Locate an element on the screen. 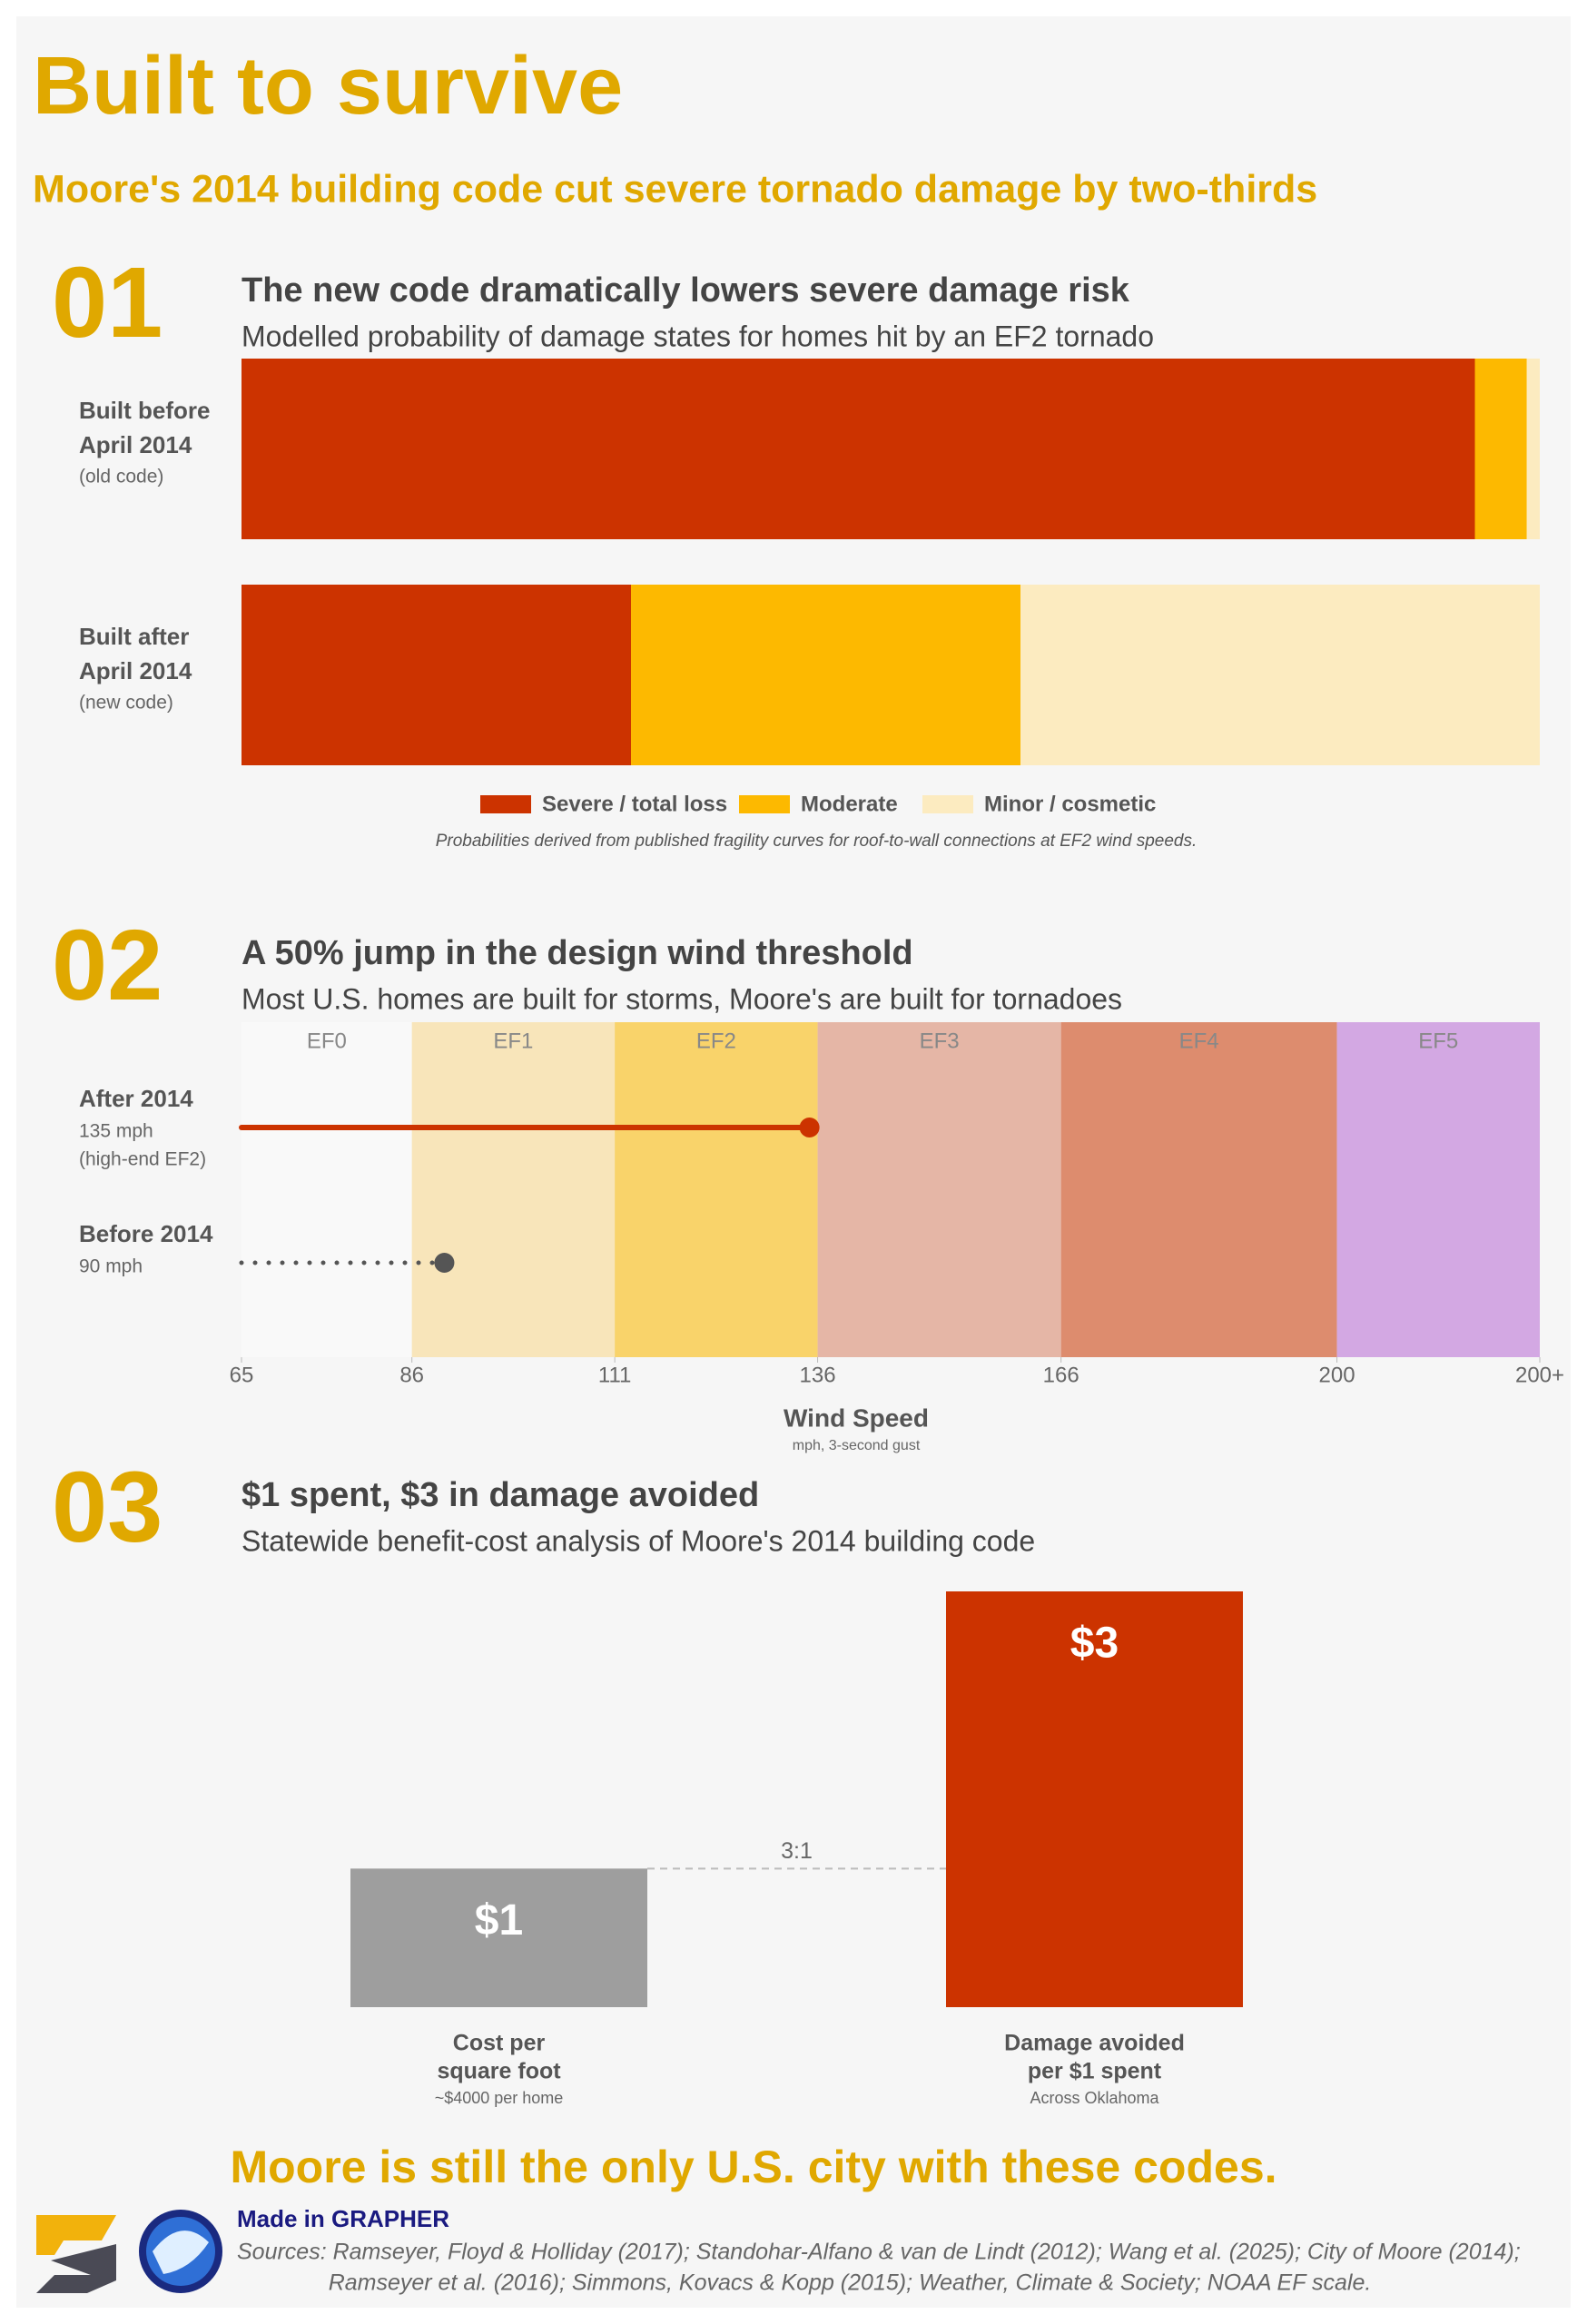 This screenshot has height=2324, width=1587. category-label: per $1 spent is located at coordinates (1095, 2071).